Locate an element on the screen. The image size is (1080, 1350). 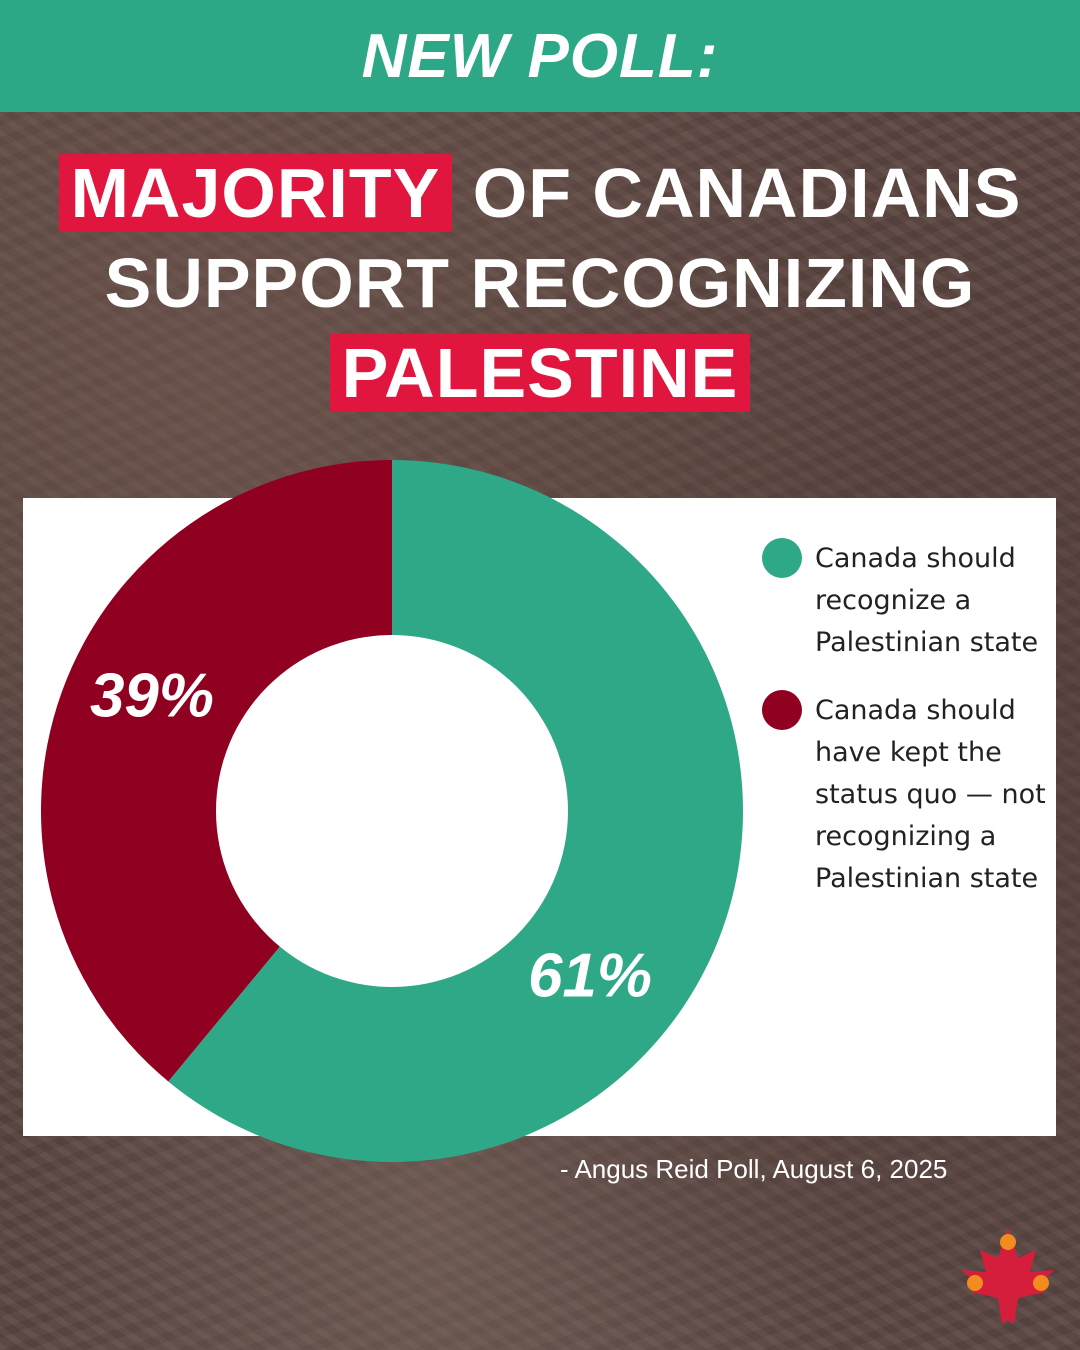
maple-leaf-logo is located at coordinates (1008, 1276).